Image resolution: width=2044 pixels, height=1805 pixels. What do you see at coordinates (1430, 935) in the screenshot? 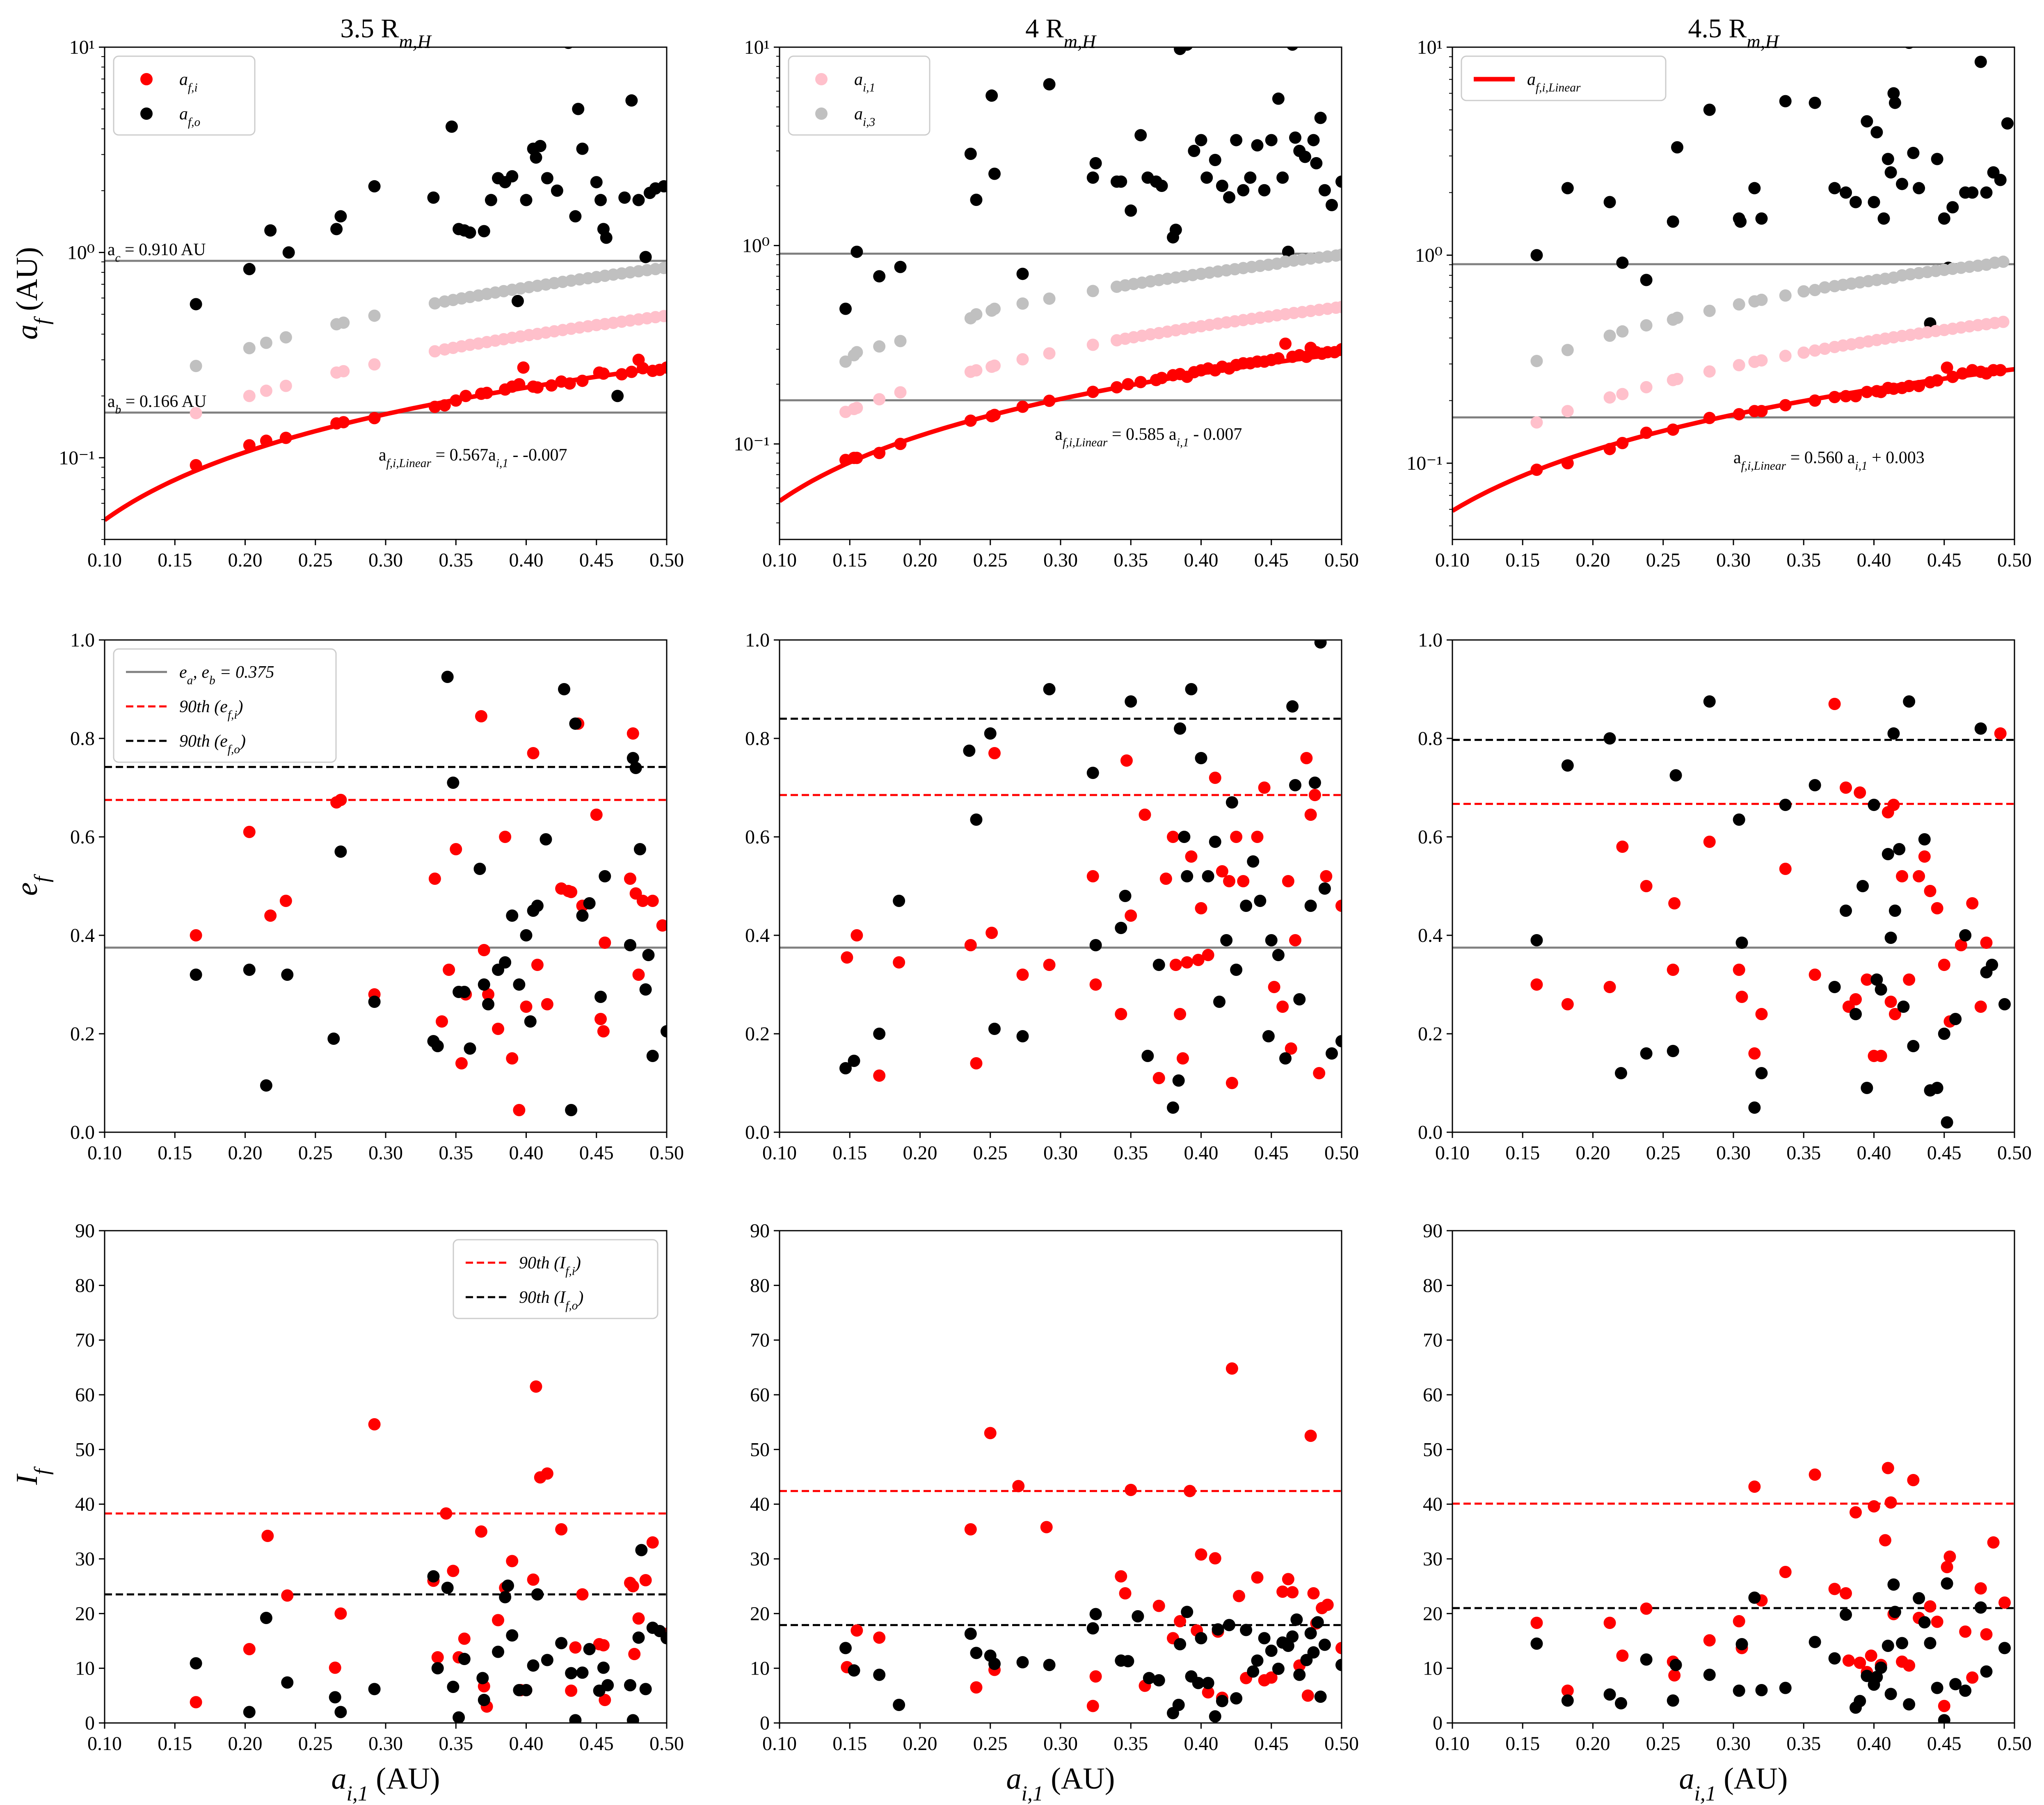
I see `y-tick-label: 0.4` at bounding box center [1430, 935].